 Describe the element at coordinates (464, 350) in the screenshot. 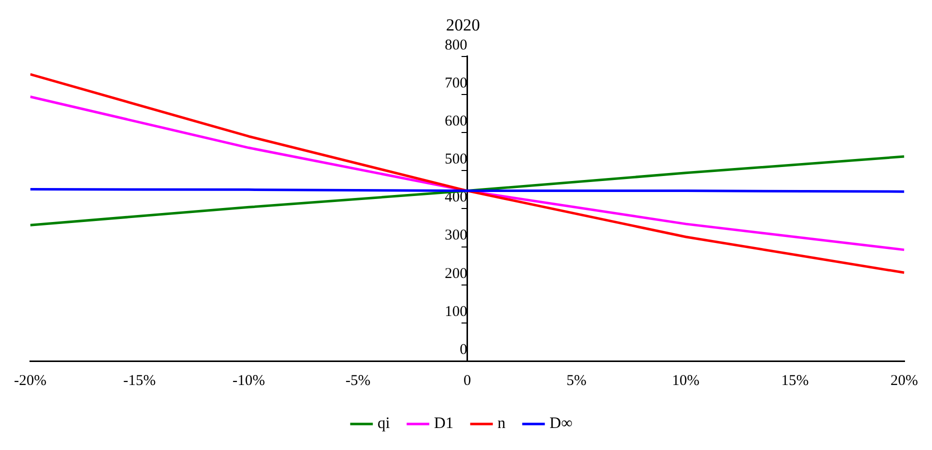

I see `y-tick-label: 0` at that location.